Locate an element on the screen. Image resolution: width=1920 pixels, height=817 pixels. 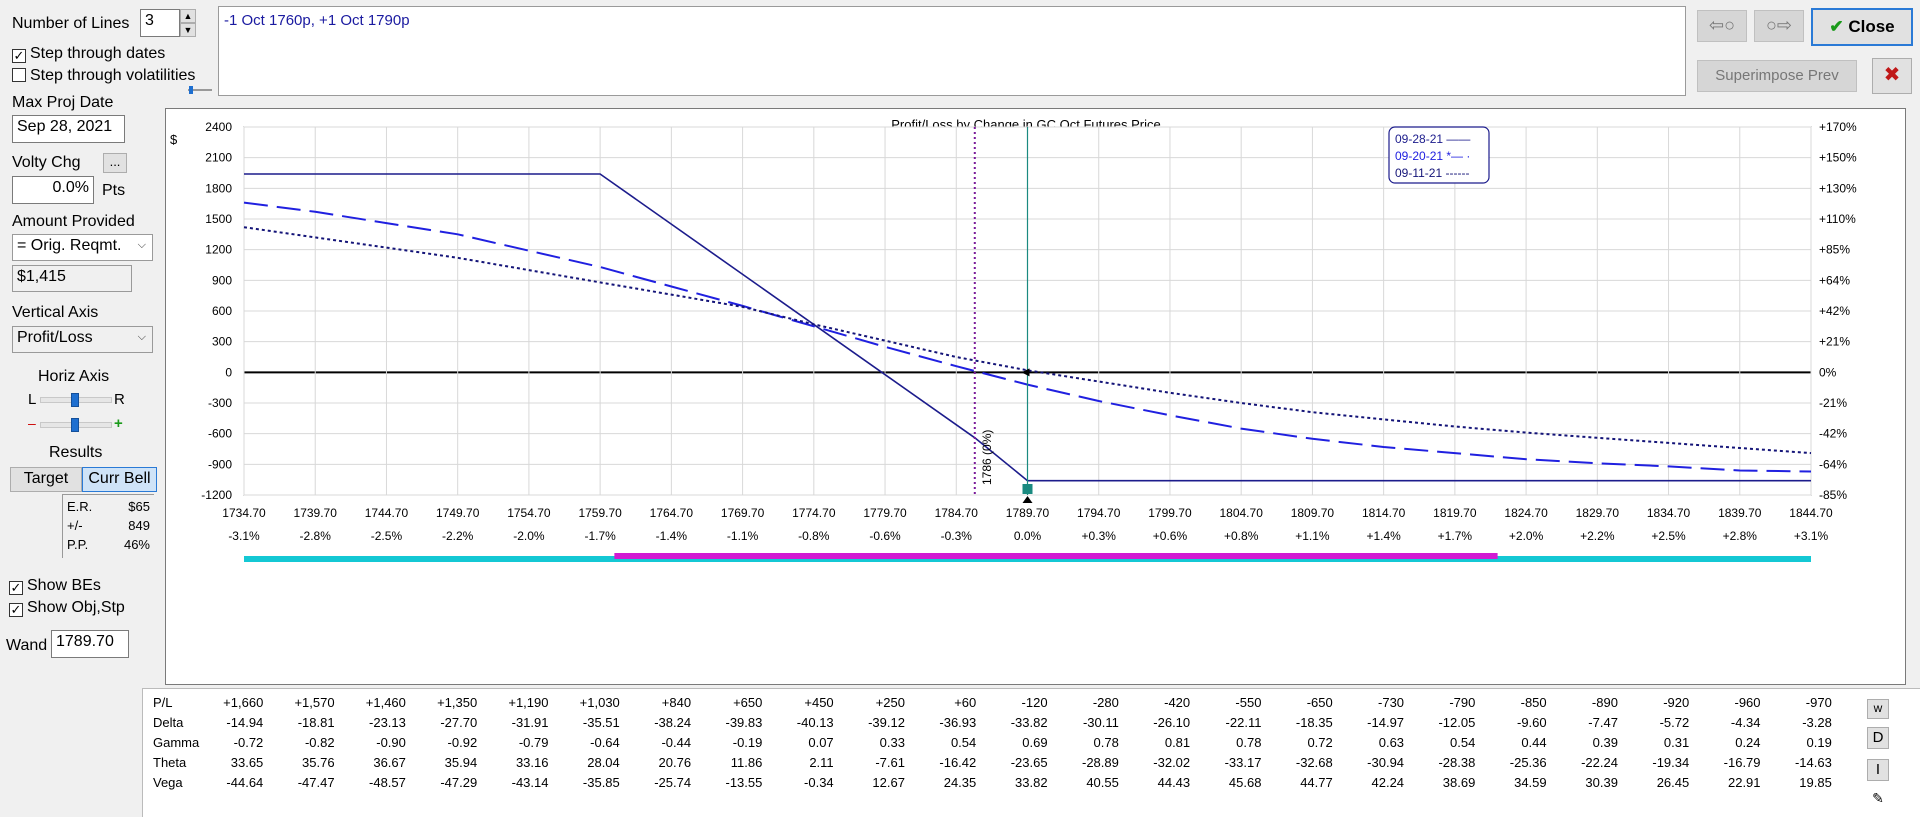
y-pct-tick-label: -21% is located at coordinates (1833, 403).